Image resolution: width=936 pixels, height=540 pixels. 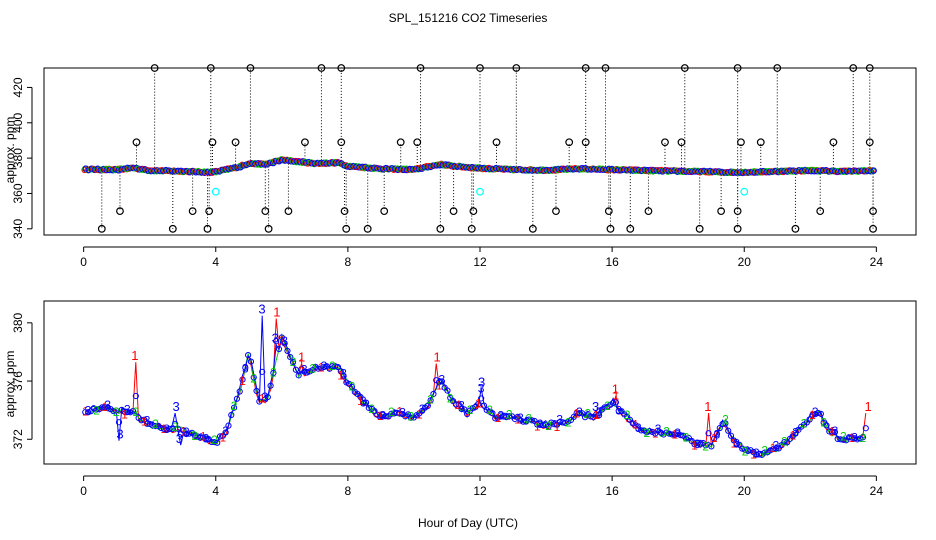 What do you see at coordinates (18, 193) in the screenshot?
I see `top-y-tick-label: 360` at bounding box center [18, 193].